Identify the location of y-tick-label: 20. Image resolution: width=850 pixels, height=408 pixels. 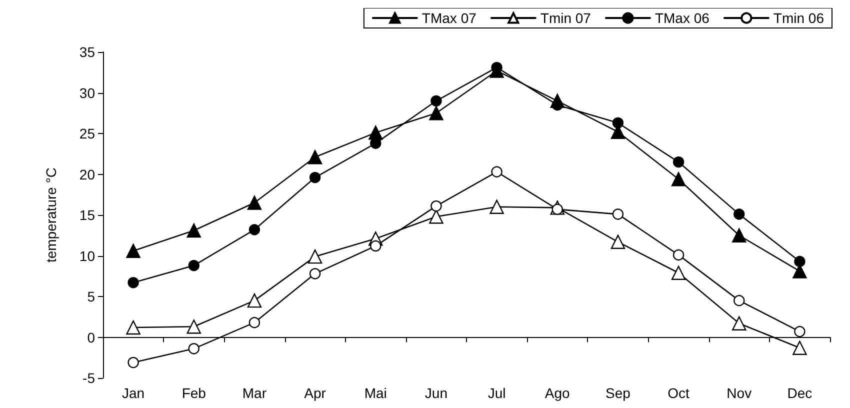
(87, 174).